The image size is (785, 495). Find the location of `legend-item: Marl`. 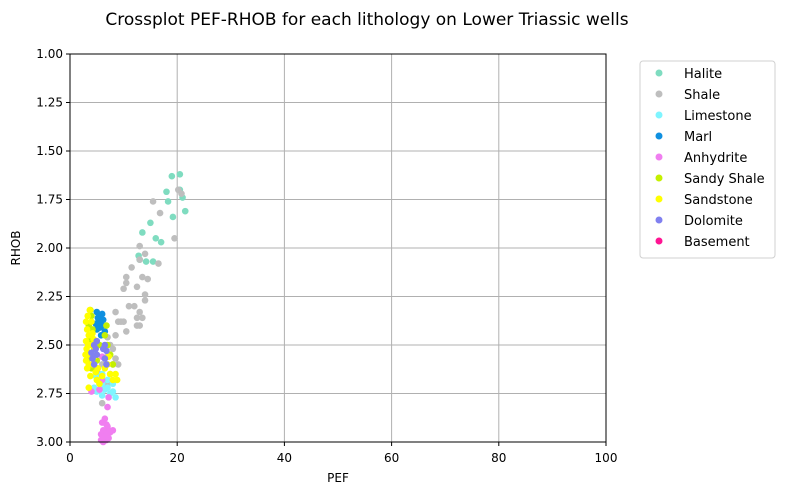

legend-item: Marl is located at coordinates (683, 137).